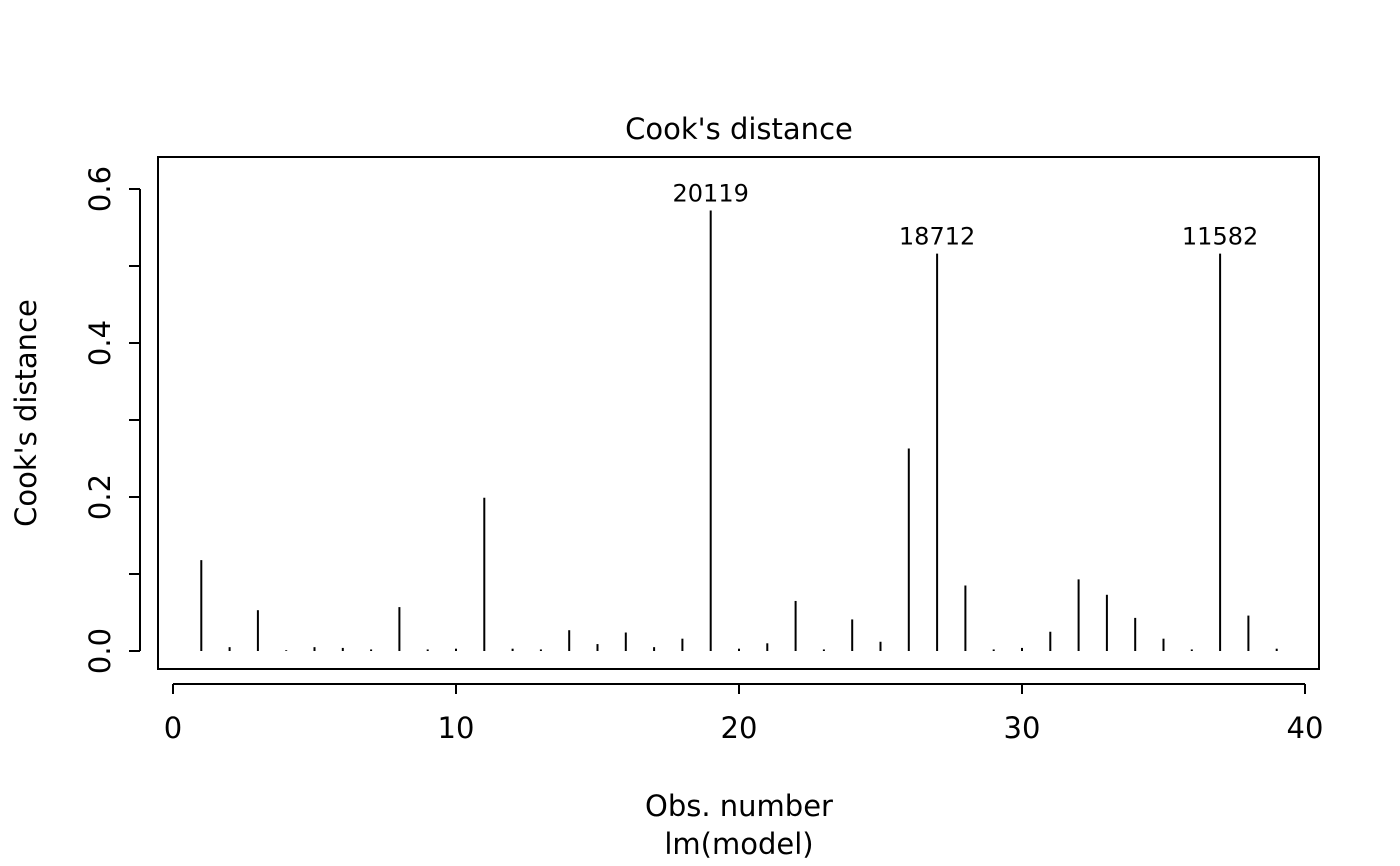  Describe the element at coordinates (1220, 237) in the screenshot. I see `bar-label-obs-37: 11582` at that location.